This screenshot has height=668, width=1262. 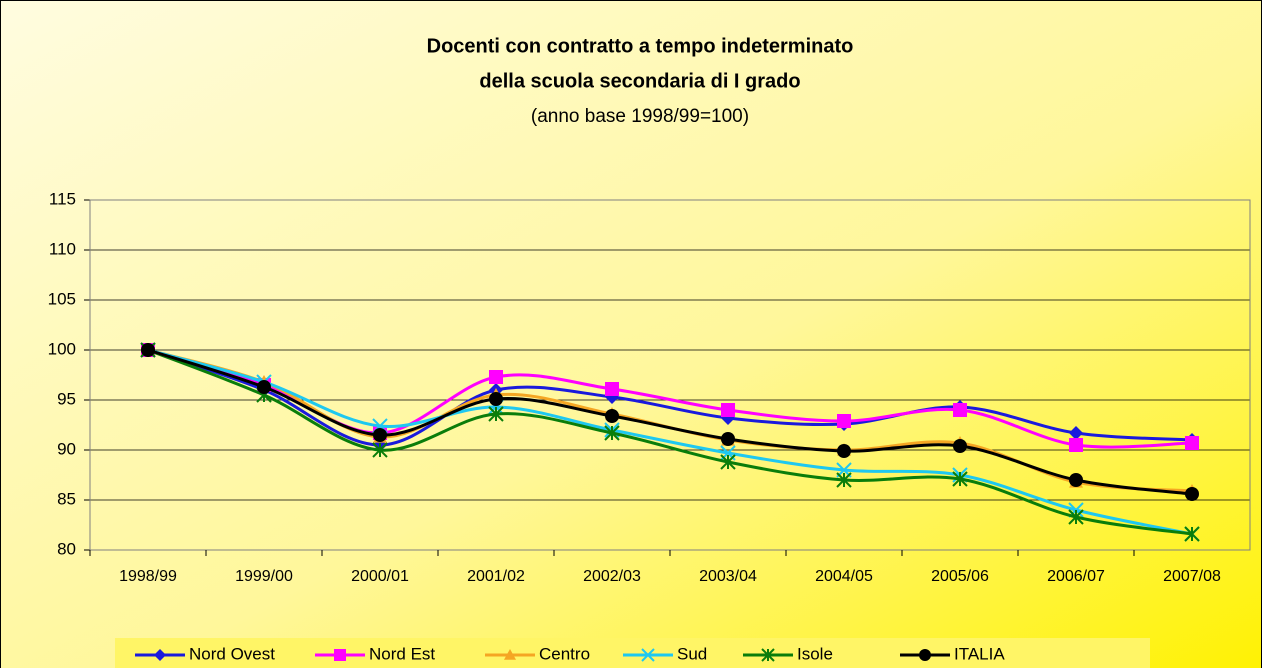 I want to click on x-tick-label: 2006/07, so click(x=1076, y=576).